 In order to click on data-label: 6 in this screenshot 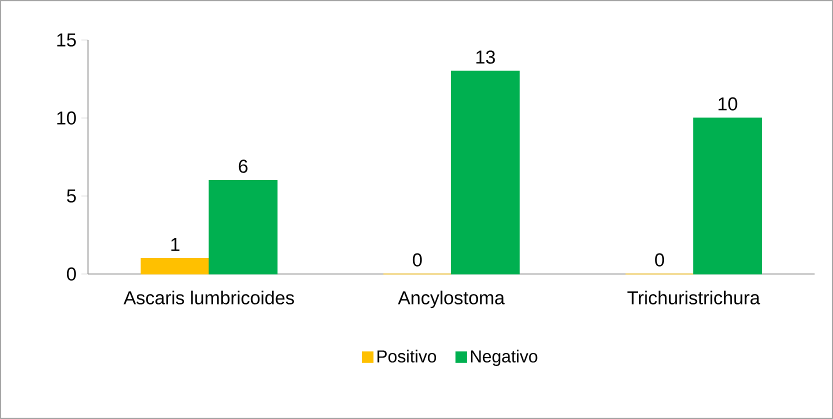, I will do `click(243, 166)`.